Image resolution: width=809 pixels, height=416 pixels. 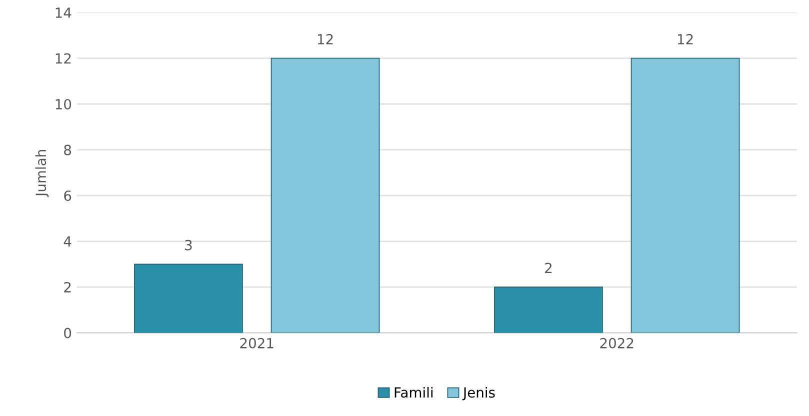 I want to click on legend-label: Famili, so click(x=413, y=392).